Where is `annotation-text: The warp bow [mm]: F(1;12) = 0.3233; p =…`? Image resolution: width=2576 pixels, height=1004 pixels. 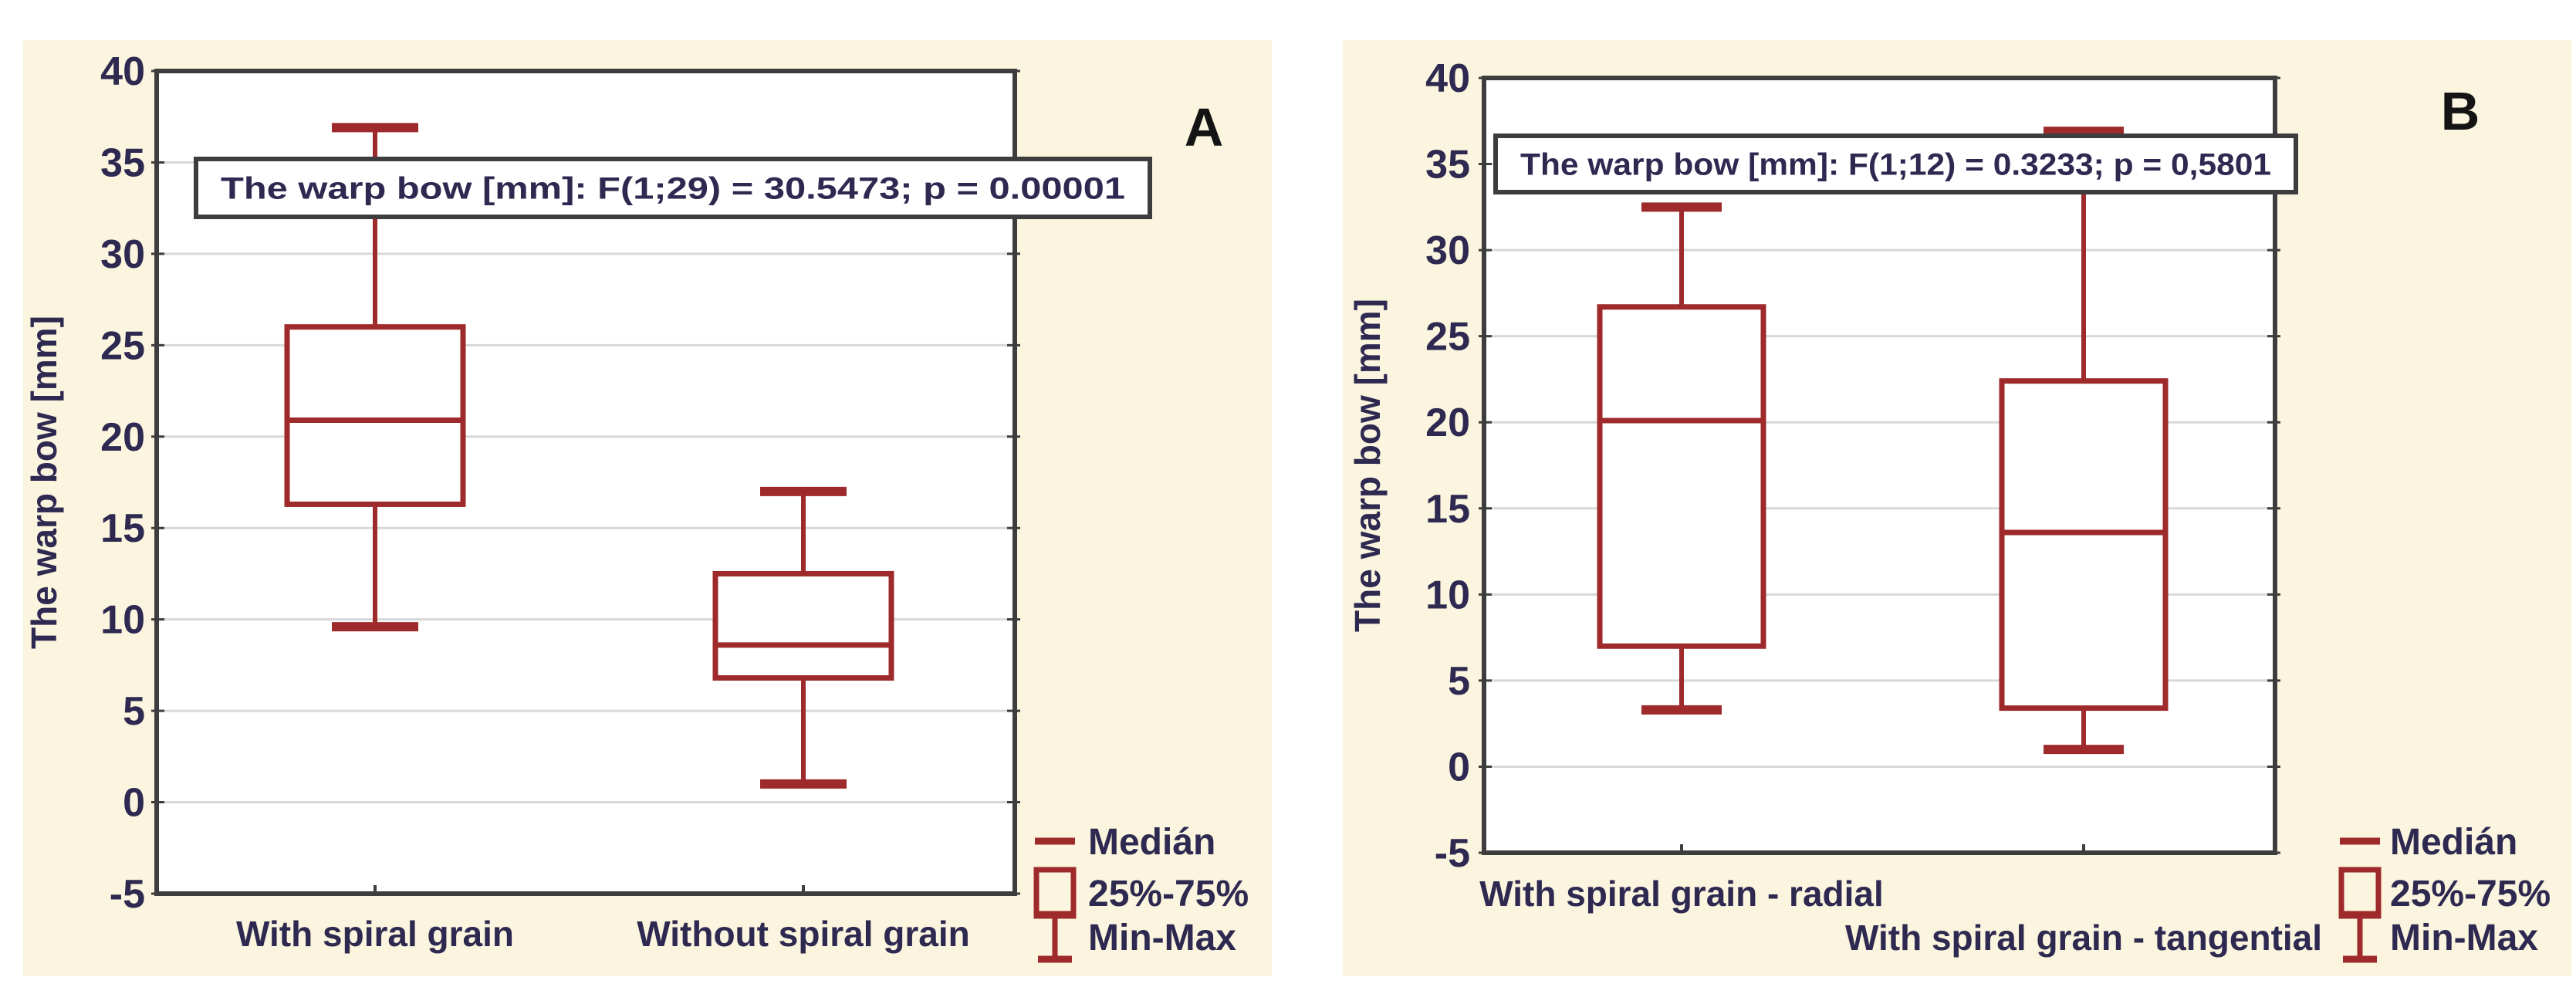 annotation-text: The warp bow [mm]: F(1;12) = 0.3233; p =… is located at coordinates (1895, 165).